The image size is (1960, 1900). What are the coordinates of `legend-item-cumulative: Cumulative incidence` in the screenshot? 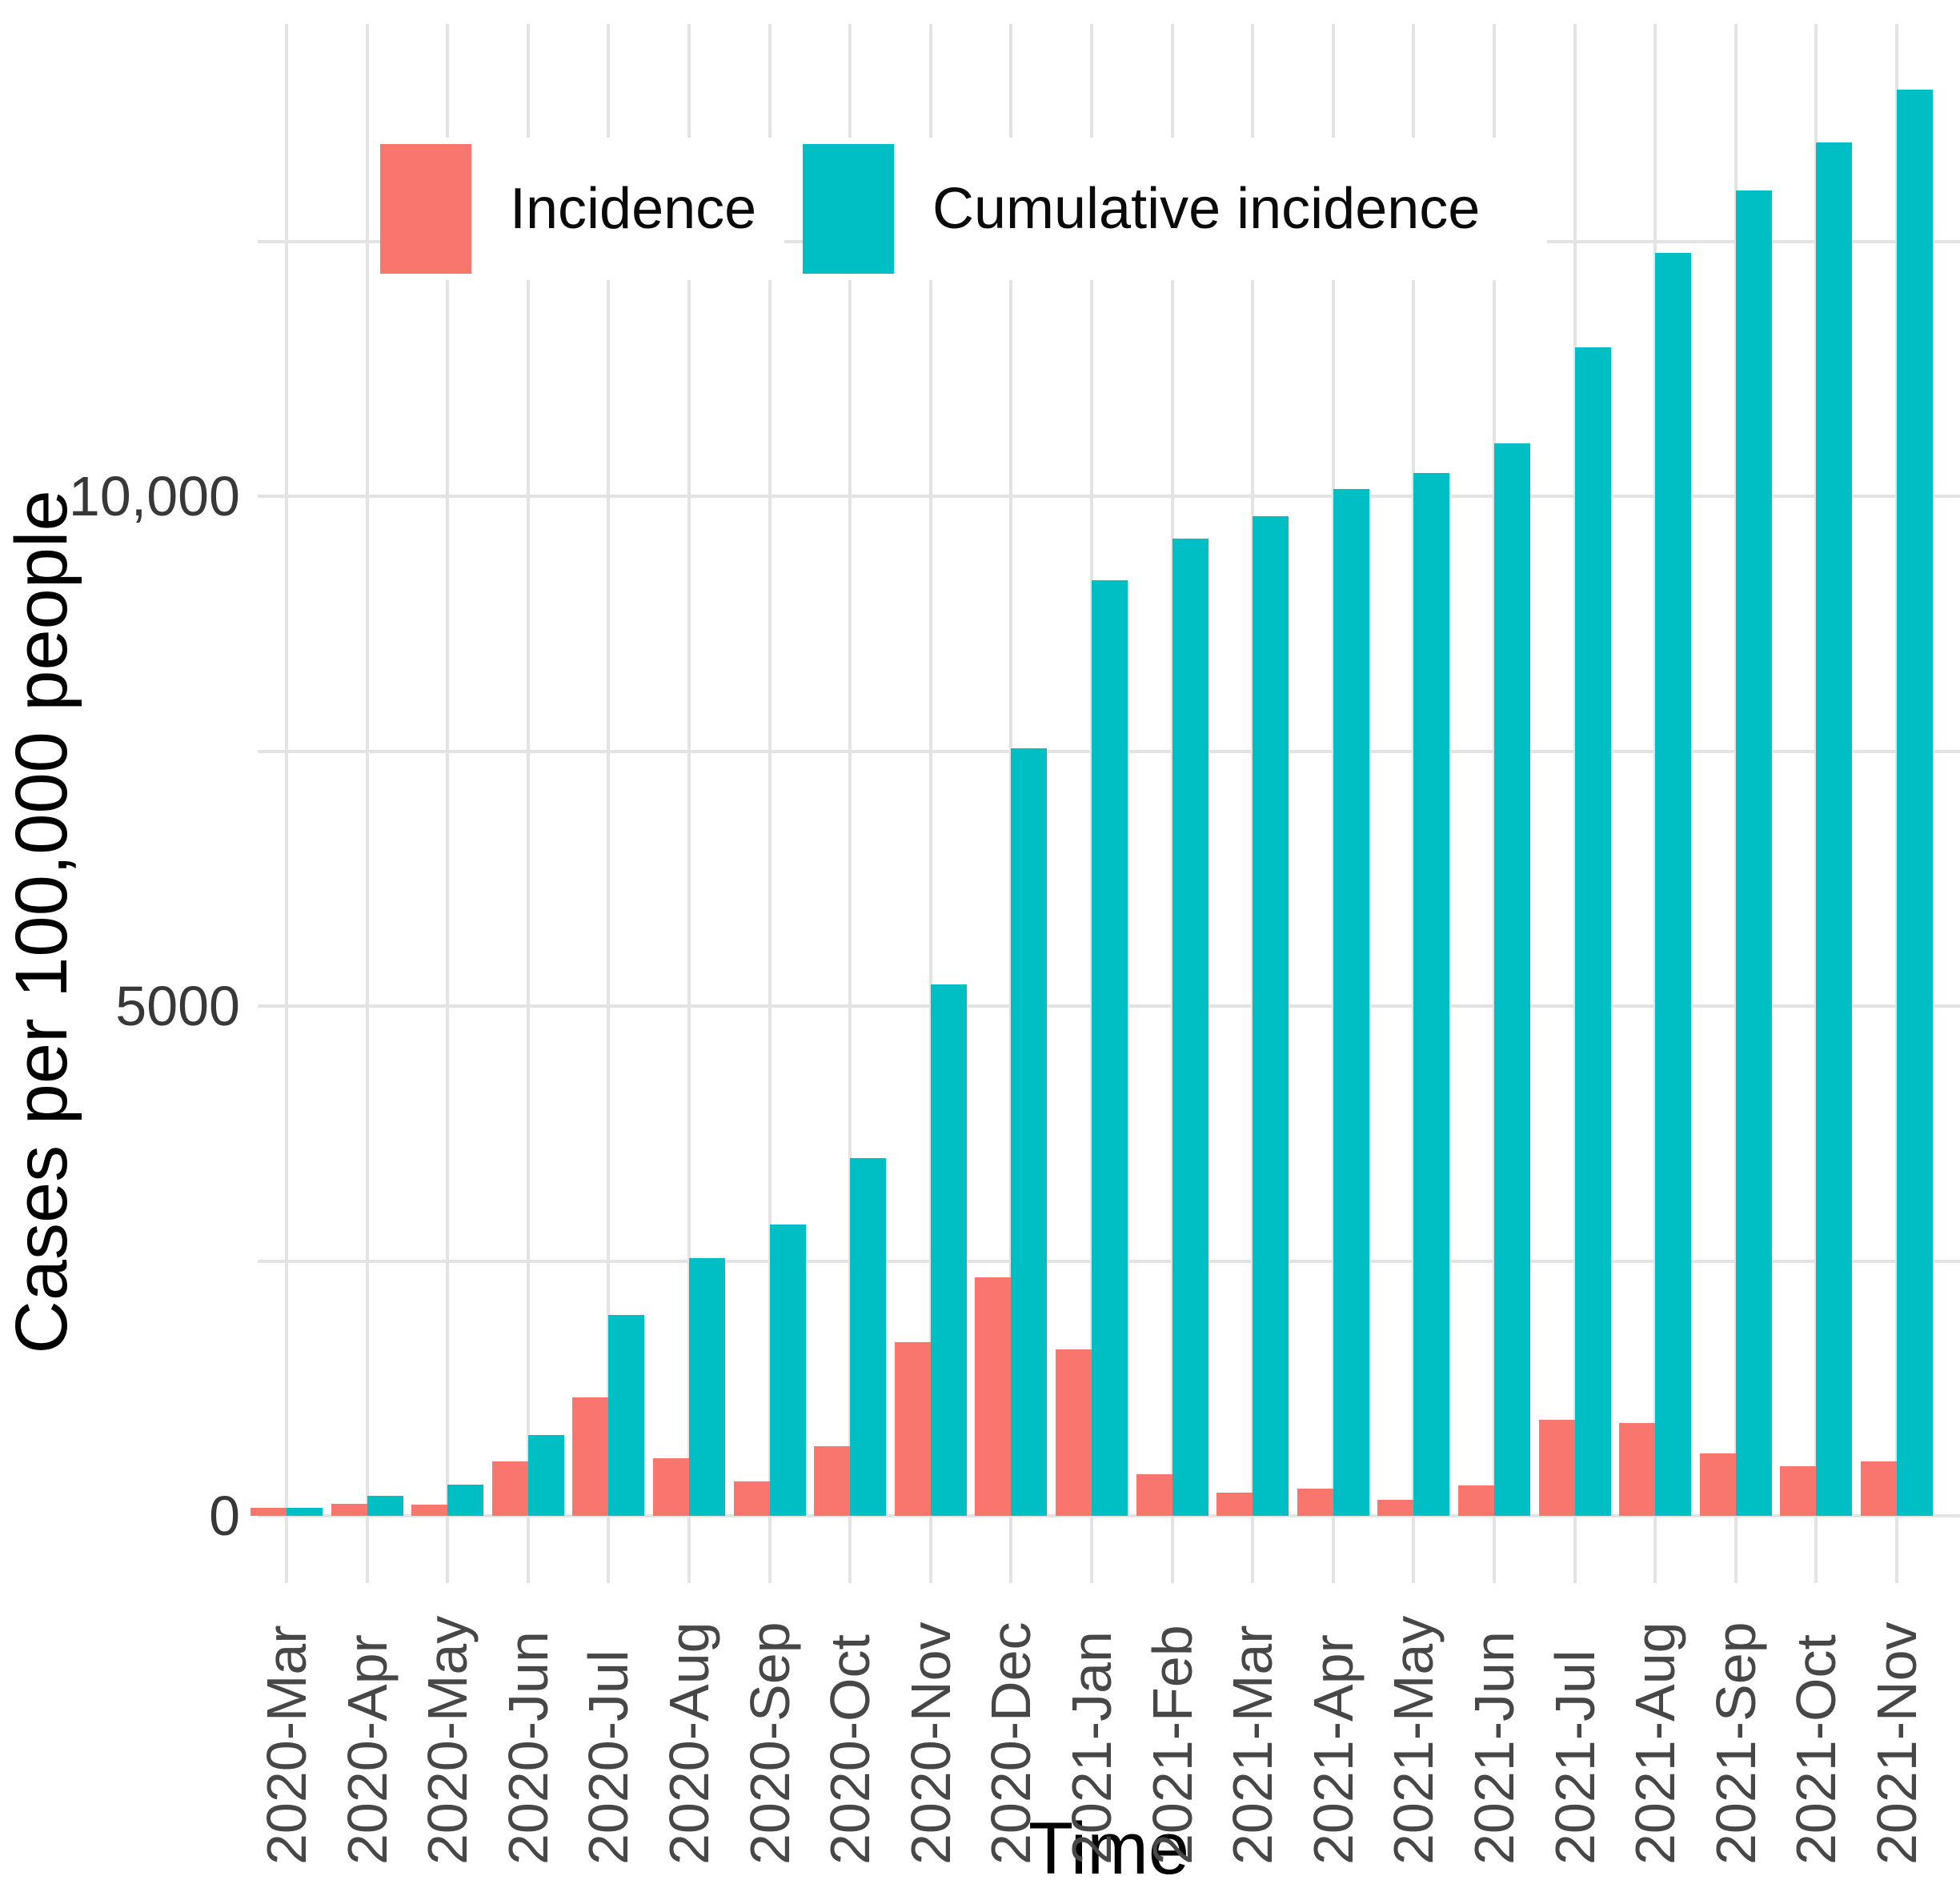 It's located at (1175, 209).